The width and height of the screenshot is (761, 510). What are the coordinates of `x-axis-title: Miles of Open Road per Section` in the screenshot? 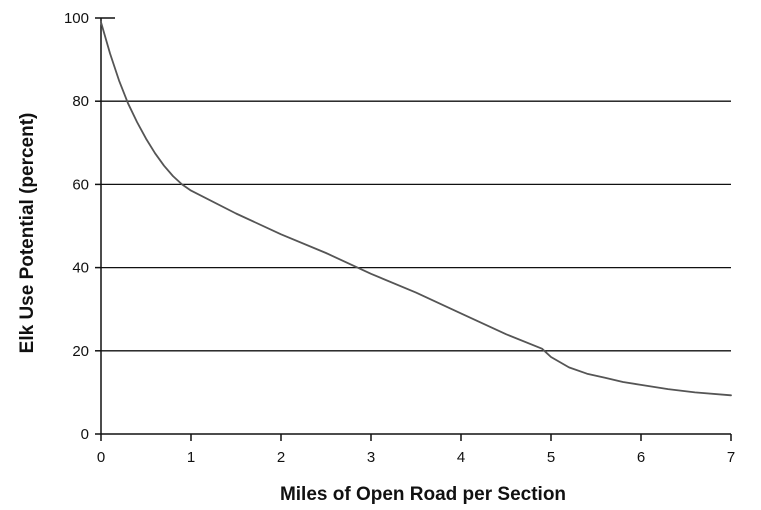 It's located at (423, 494).